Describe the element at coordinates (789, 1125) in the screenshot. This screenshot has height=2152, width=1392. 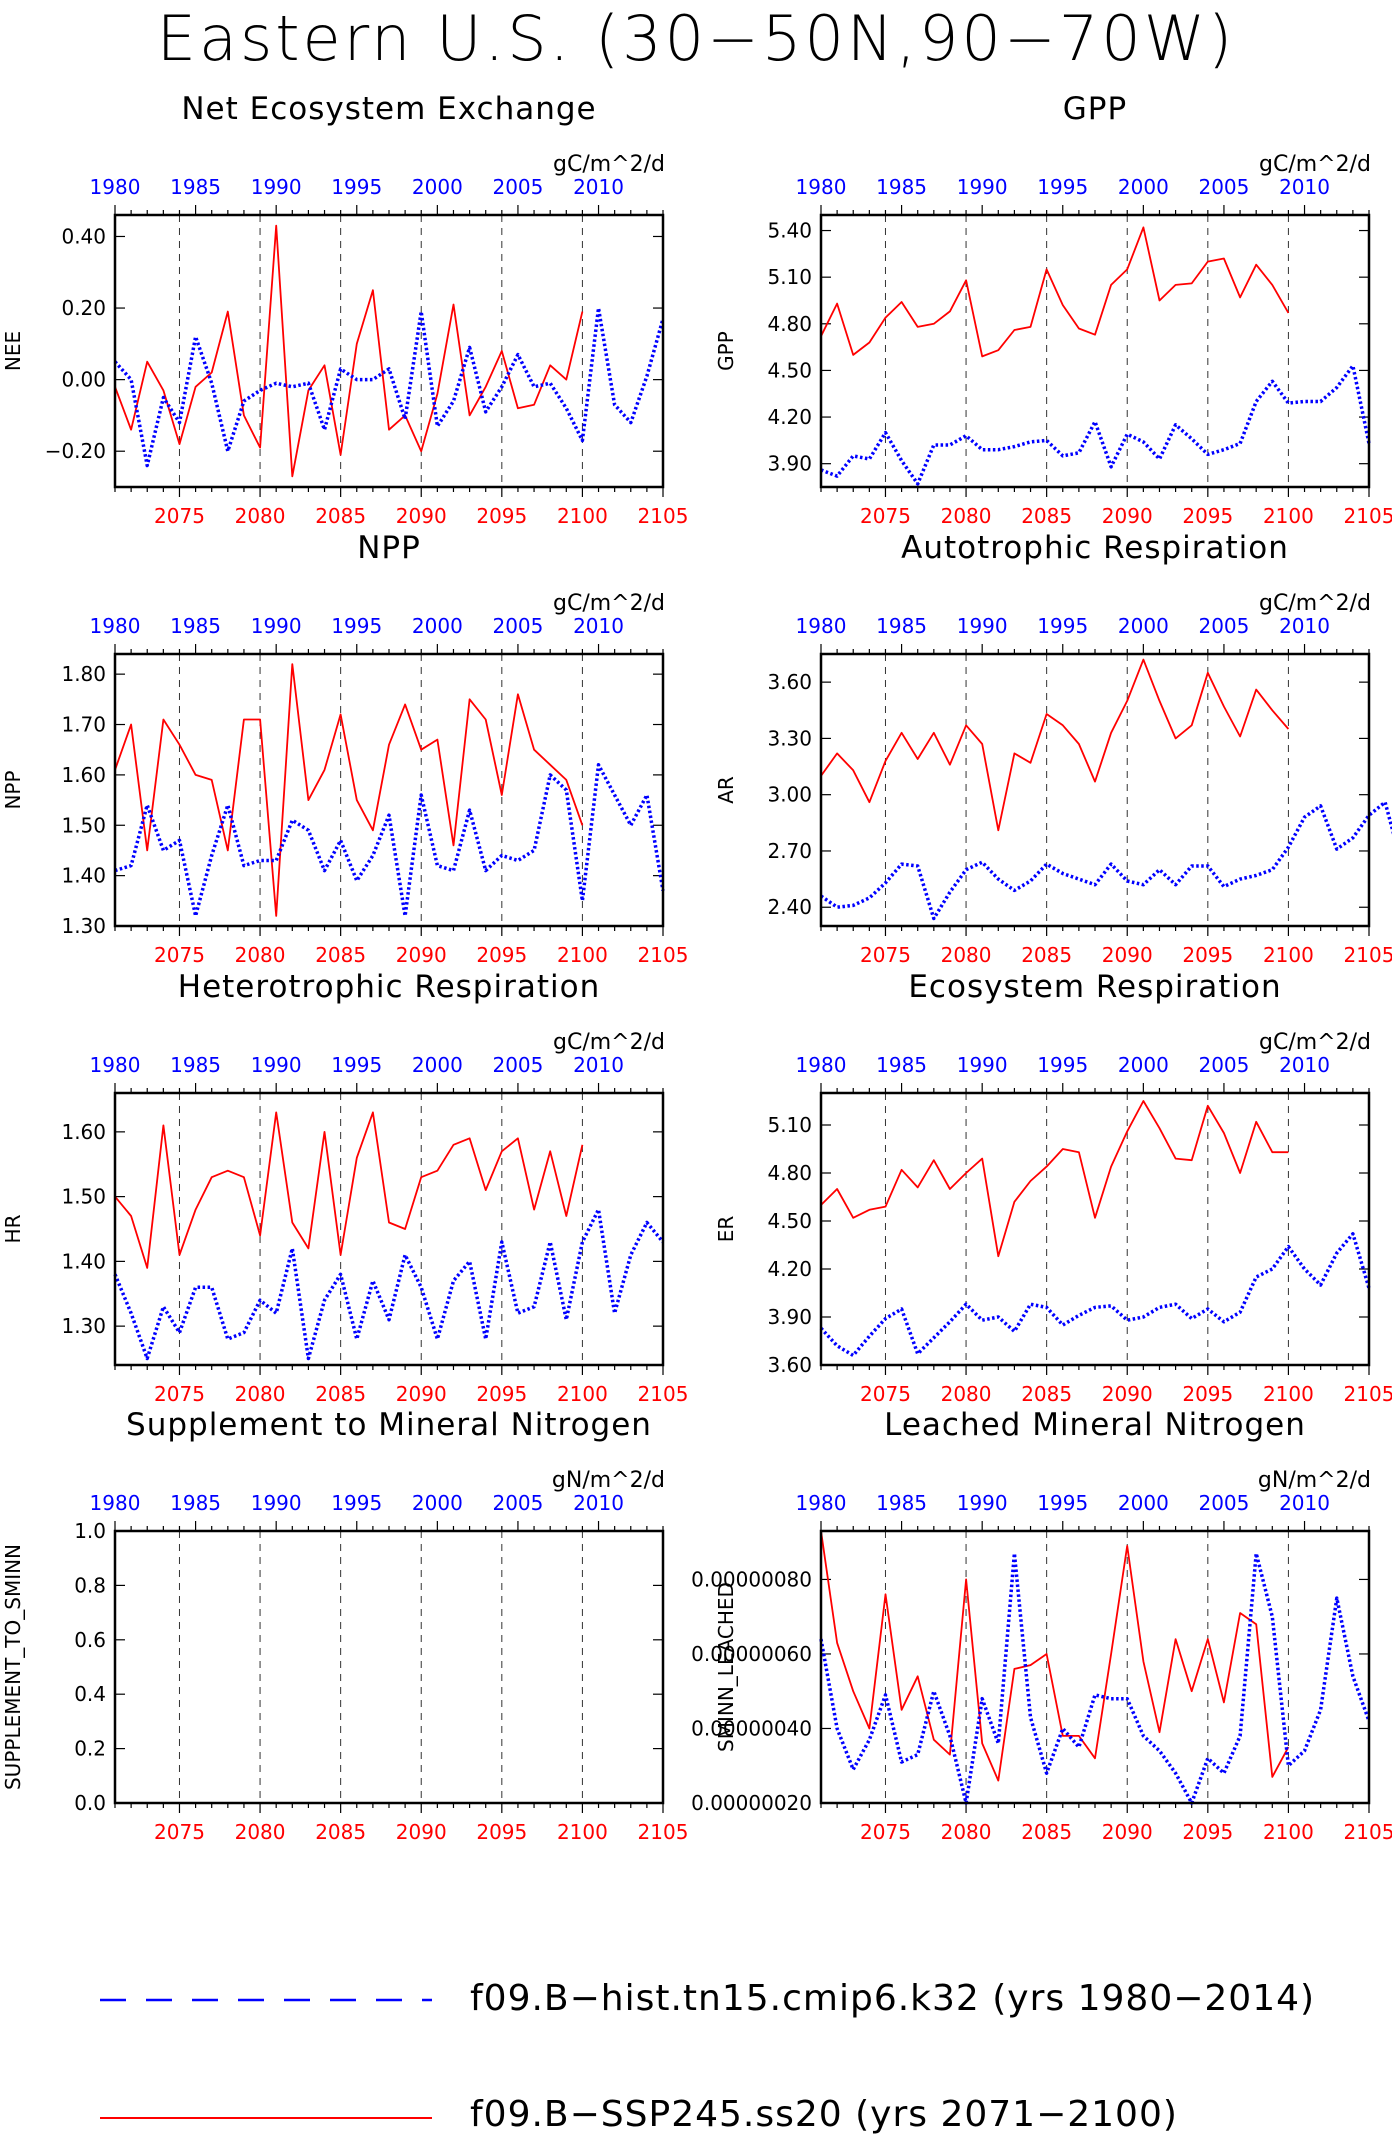
I see `y-tick-label: 5.10` at that location.